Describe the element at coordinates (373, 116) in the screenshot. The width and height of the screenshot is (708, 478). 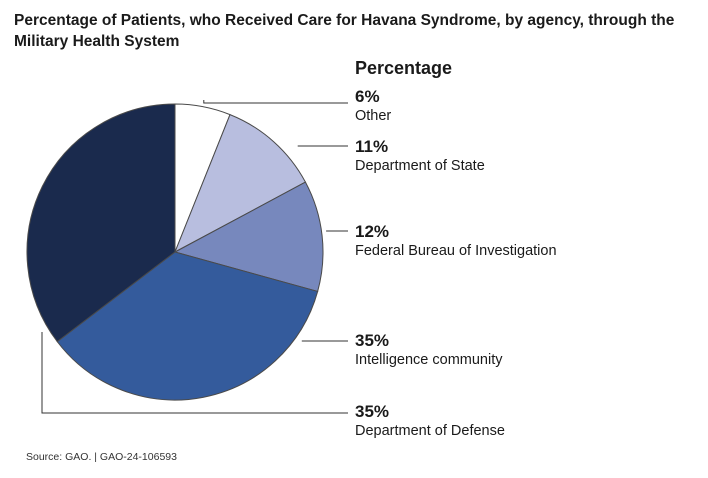
I see `slice-category-label: Other` at that location.